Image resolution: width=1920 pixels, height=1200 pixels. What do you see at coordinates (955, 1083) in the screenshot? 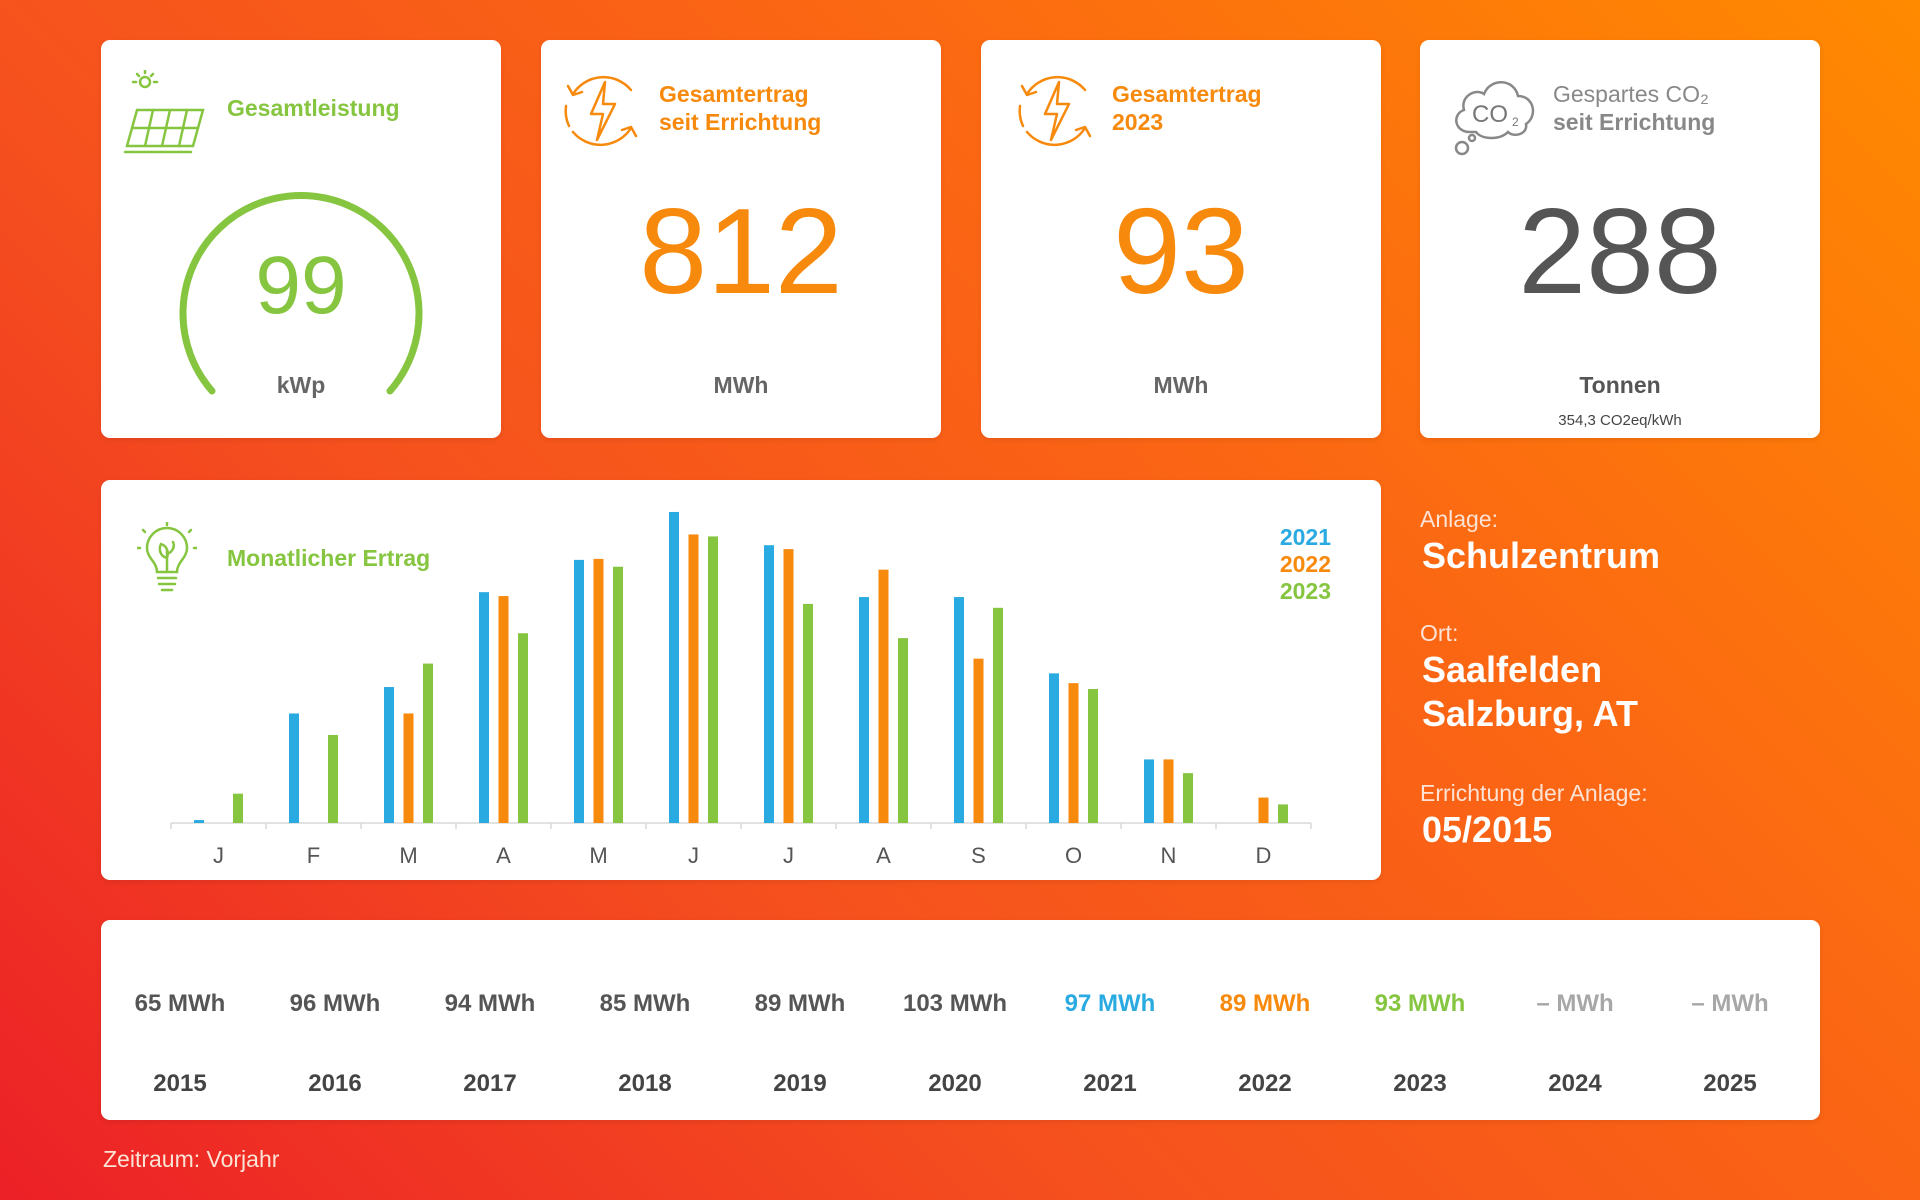
I see `year-label: 2020` at bounding box center [955, 1083].